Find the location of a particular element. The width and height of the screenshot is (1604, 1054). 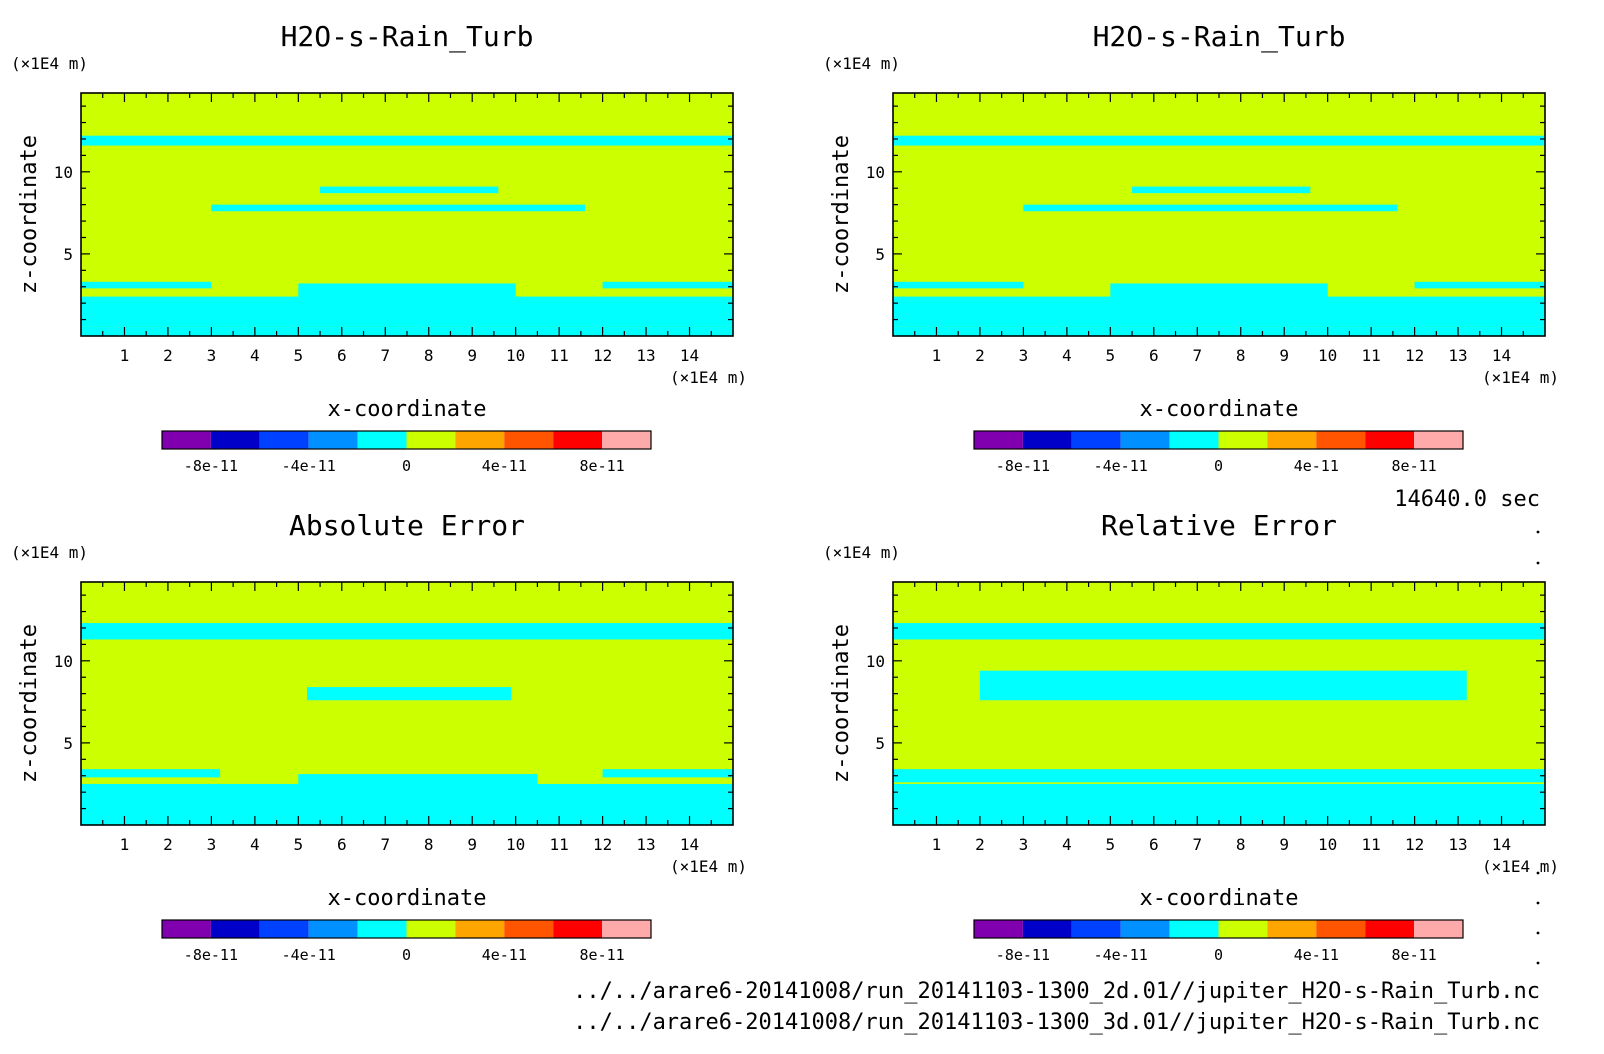

colorbar-tick-label: -8e-11 is located at coordinates (1023, 466).